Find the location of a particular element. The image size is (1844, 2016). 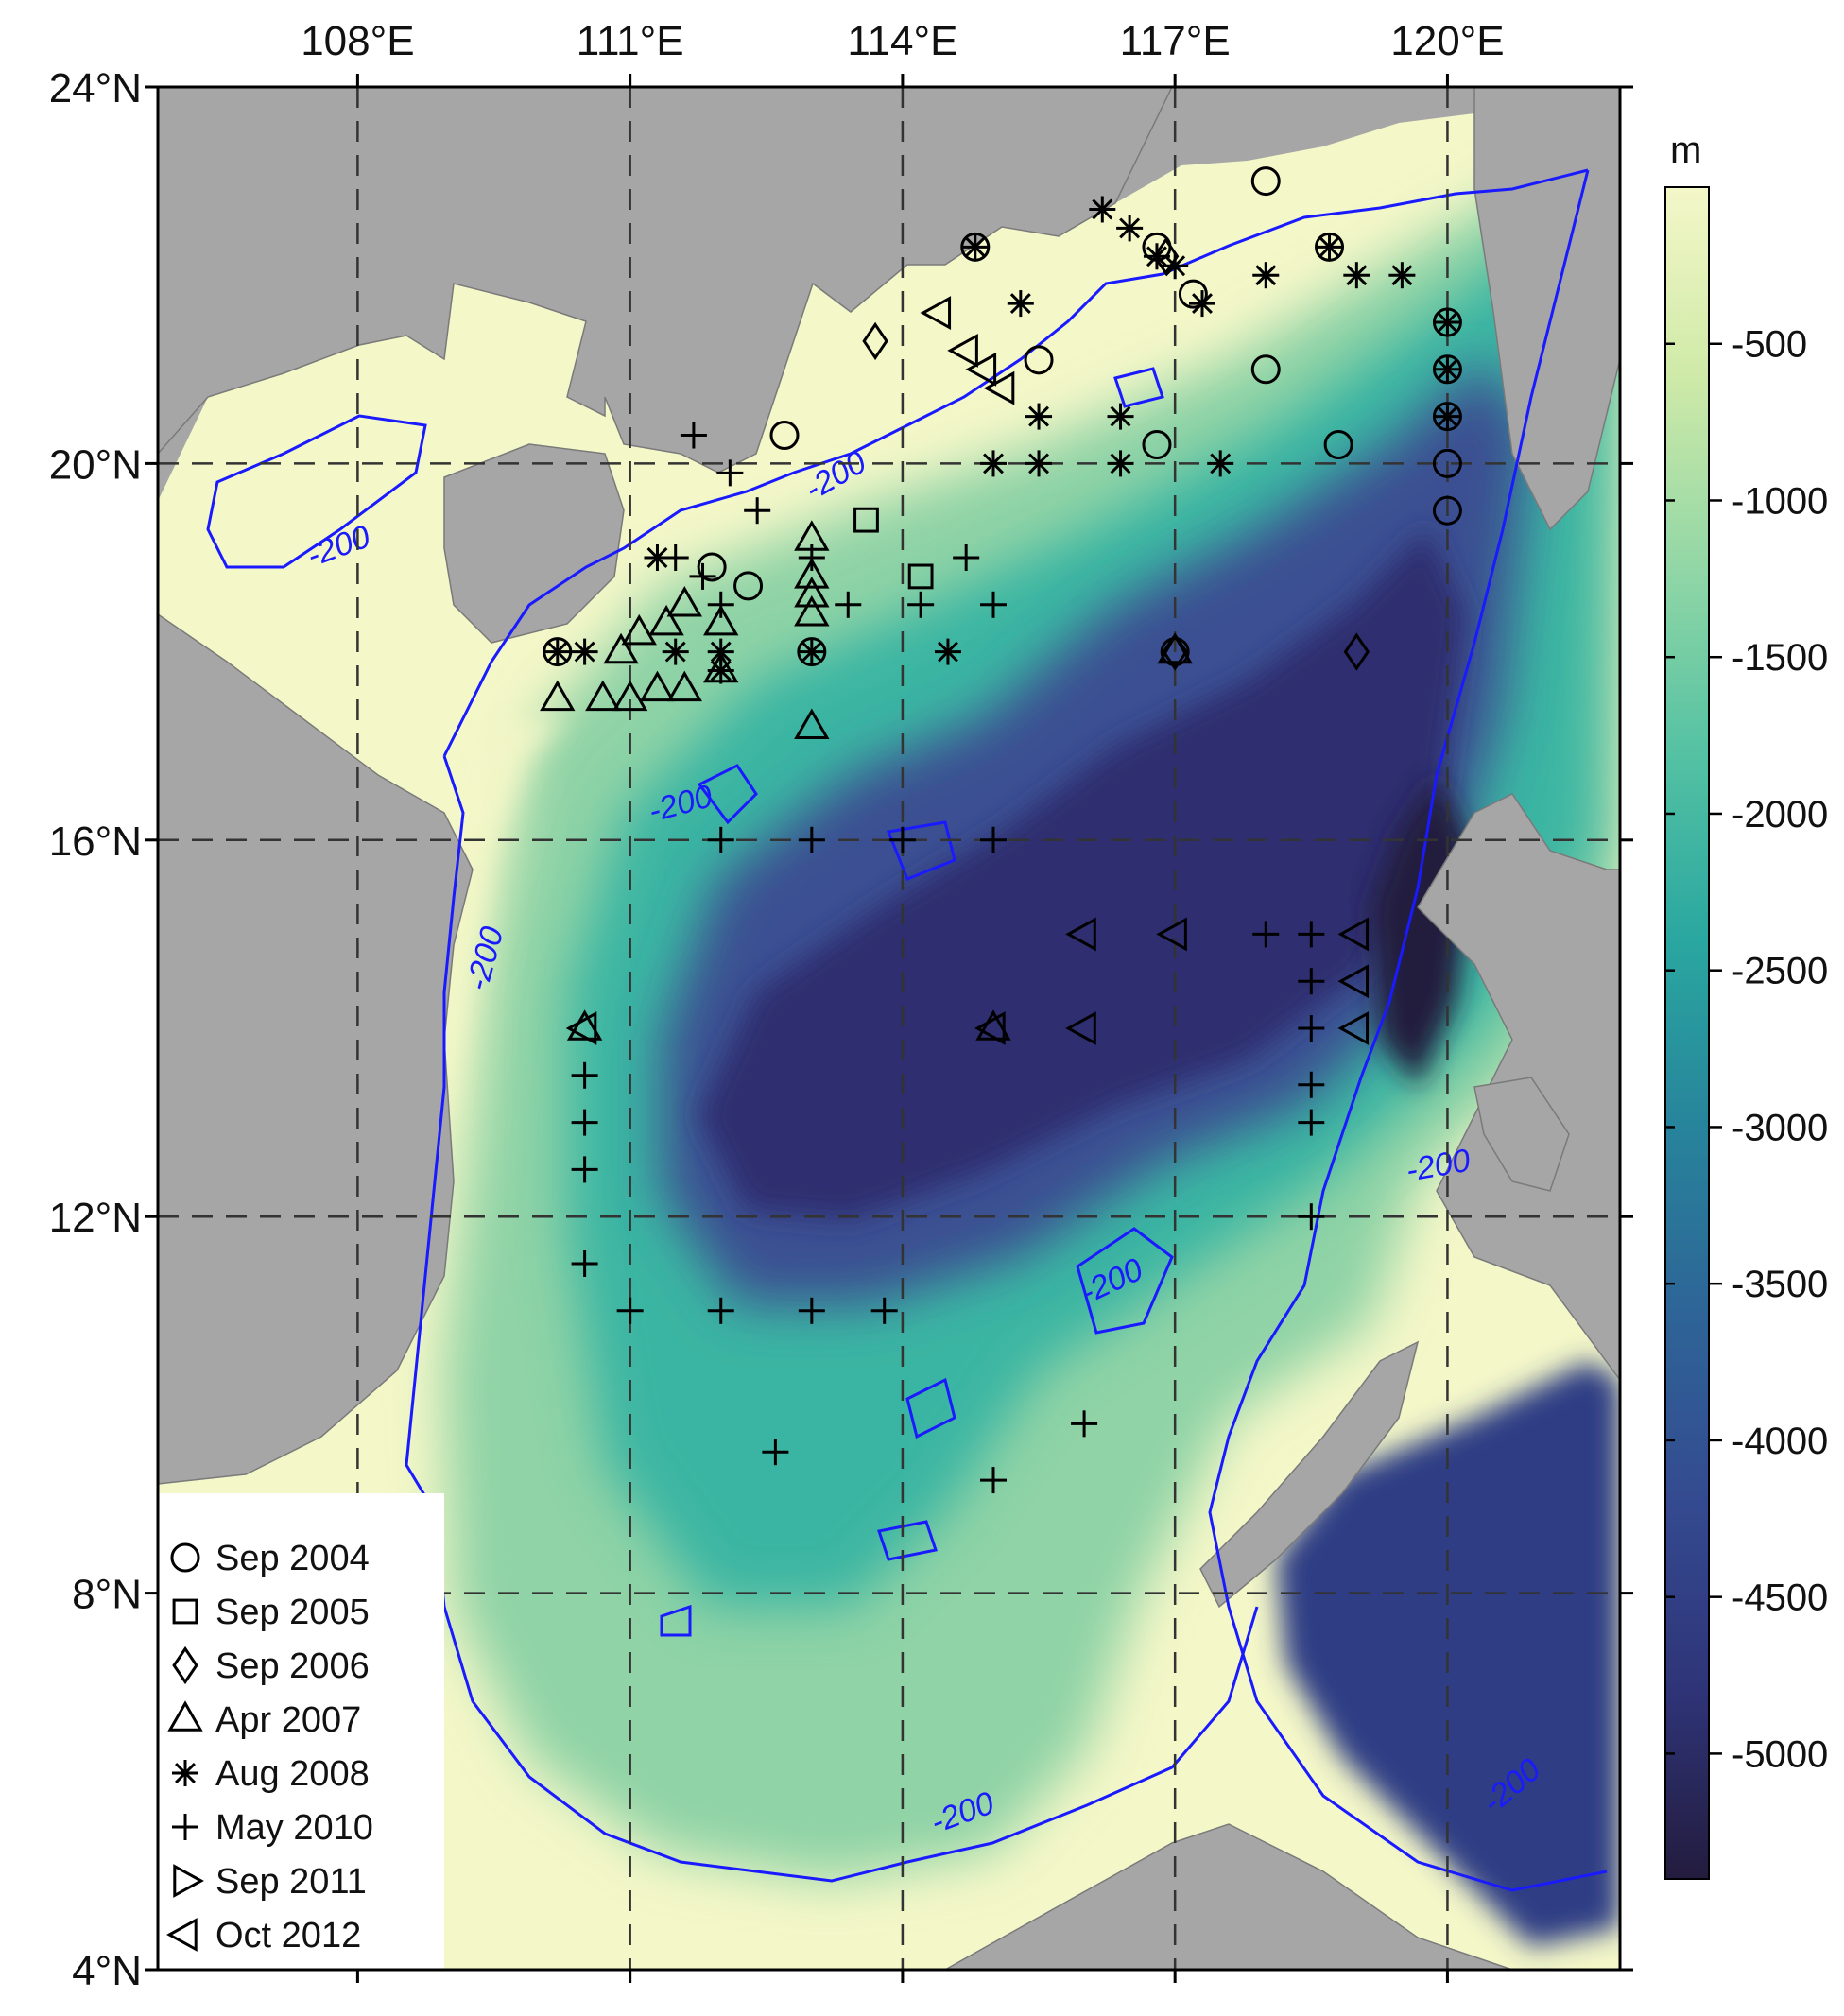

contour-gulf-tonkin is located at coordinates (316, 491).